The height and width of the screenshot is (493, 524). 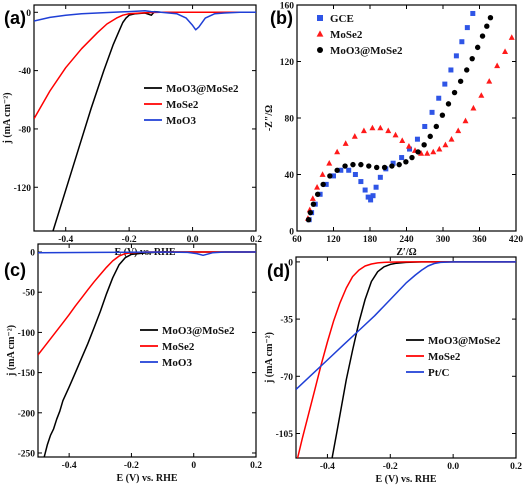 I want to click on legend-entry: Pt/C, so click(x=438, y=373).